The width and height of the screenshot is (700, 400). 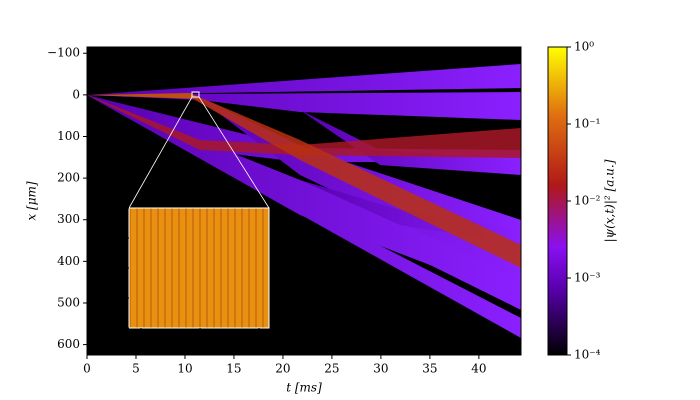 I want to click on y-tick-label: 200, so click(x=68, y=178).